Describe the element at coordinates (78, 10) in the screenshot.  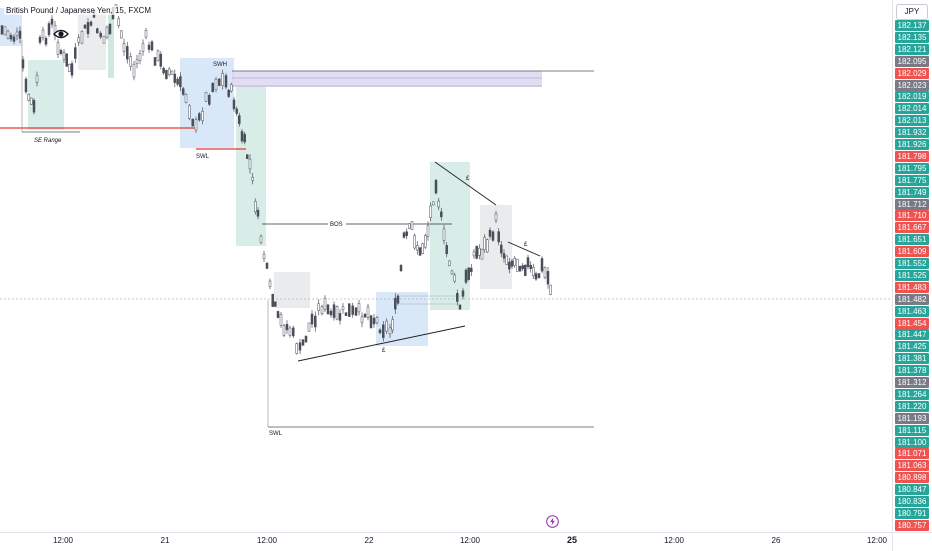
I see `symbol-title: British Pound / Japanese Yen, 15, FXCM` at that location.